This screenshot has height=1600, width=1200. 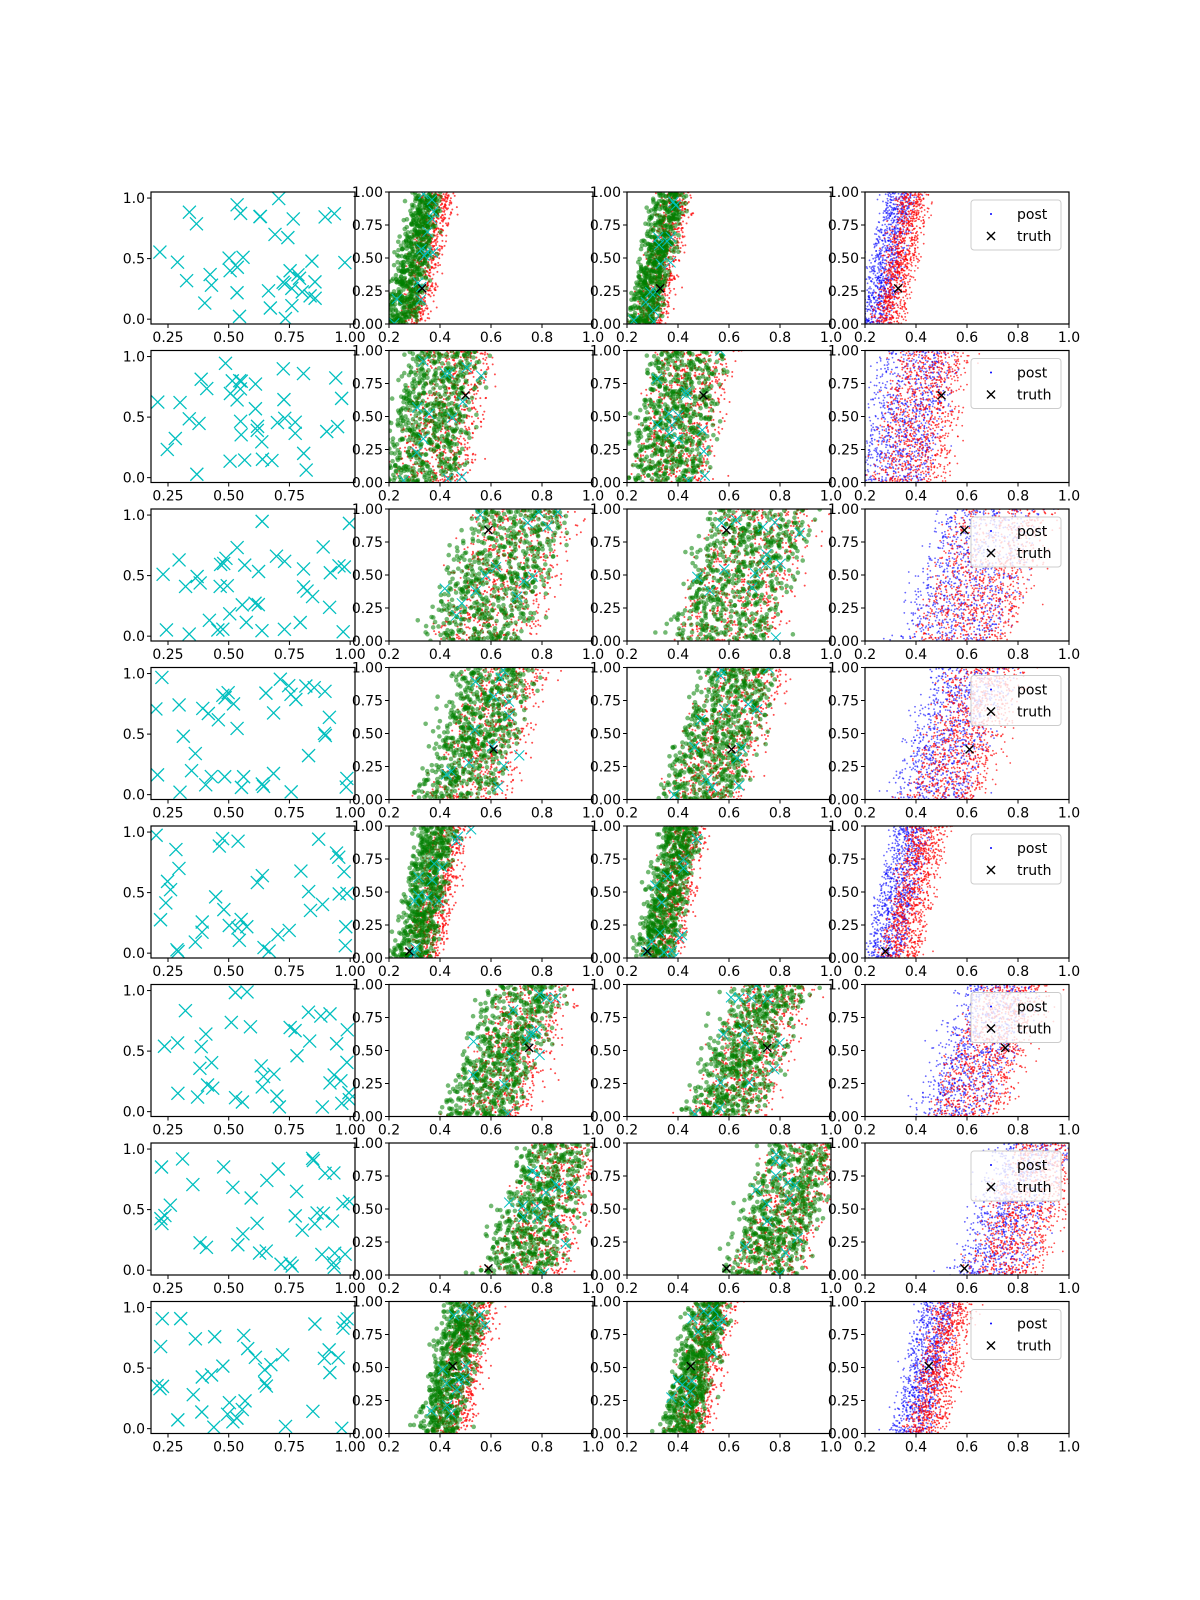 I want to click on posterior-points, so click(x=661, y=258).